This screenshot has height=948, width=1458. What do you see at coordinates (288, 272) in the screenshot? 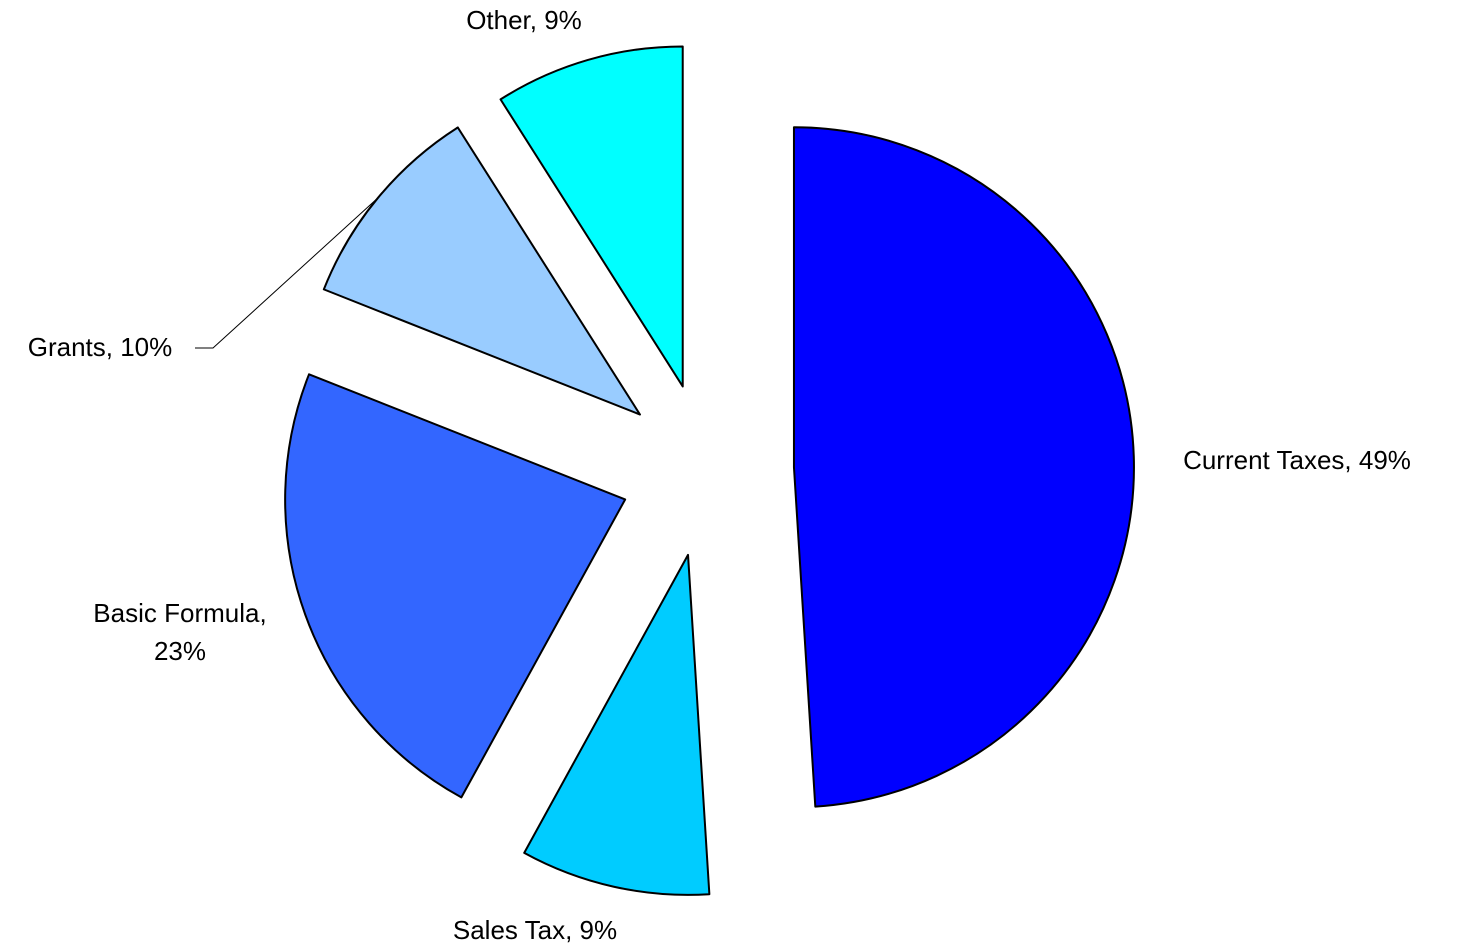
I see `leader-line` at bounding box center [288, 272].